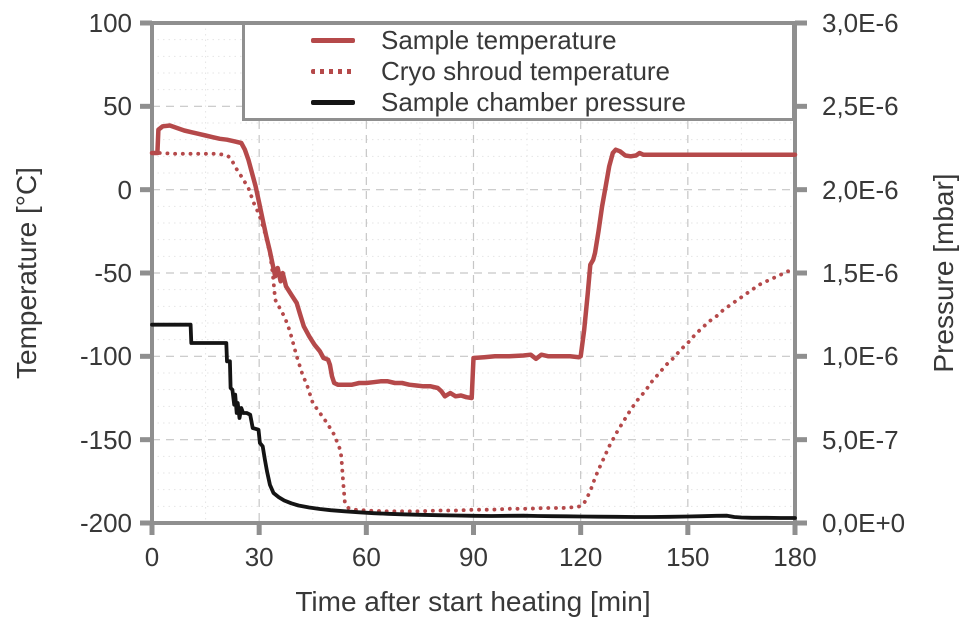 Image resolution: width=973 pixels, height=628 pixels. I want to click on legend-marker-solid-black-line, so click(333, 102).